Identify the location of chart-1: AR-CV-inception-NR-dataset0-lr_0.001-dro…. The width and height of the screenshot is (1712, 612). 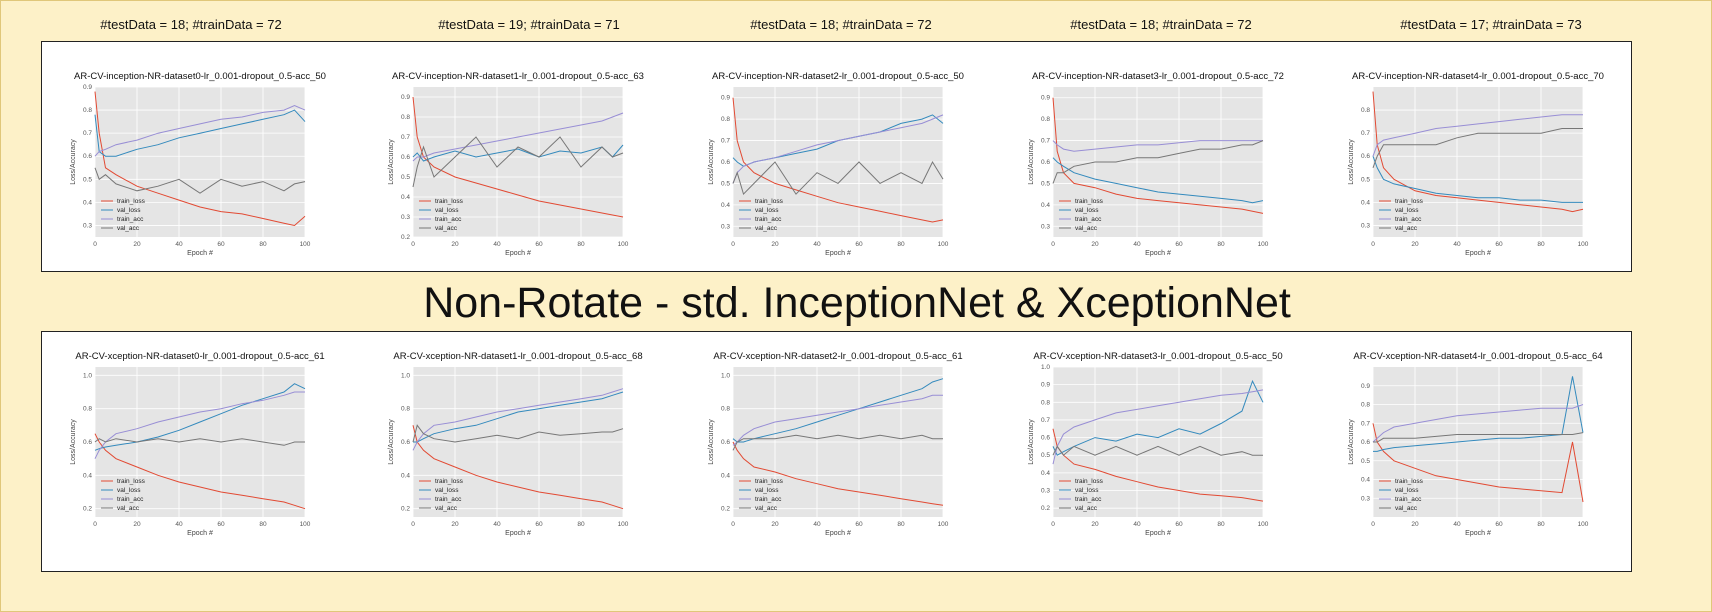
(198, 164).